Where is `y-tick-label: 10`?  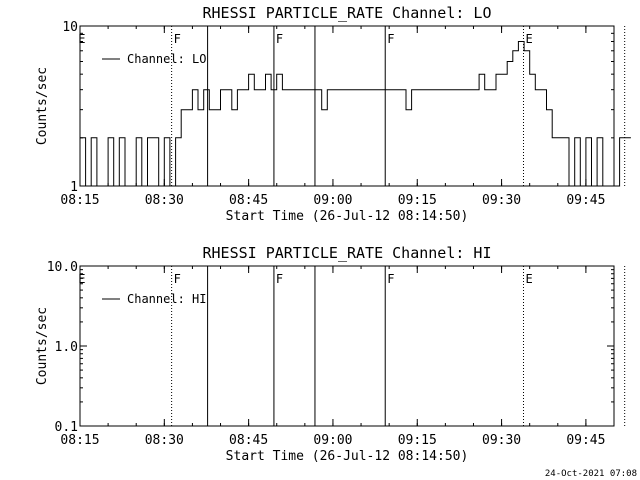
y-tick-label: 10 is located at coordinates (70, 27).